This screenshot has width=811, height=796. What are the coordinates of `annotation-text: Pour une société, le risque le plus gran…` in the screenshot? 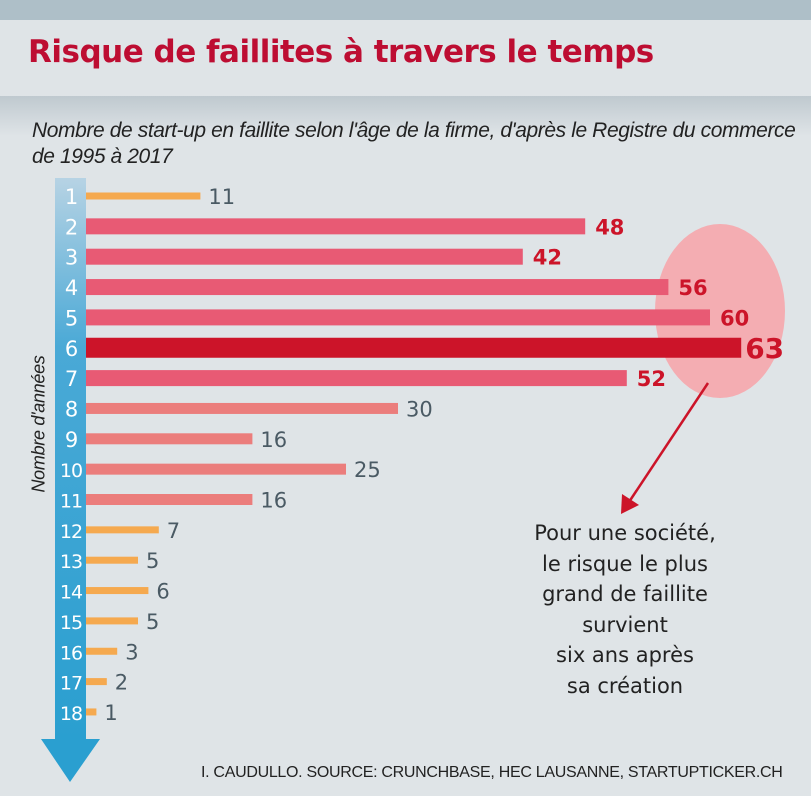 It's located at (625, 609).